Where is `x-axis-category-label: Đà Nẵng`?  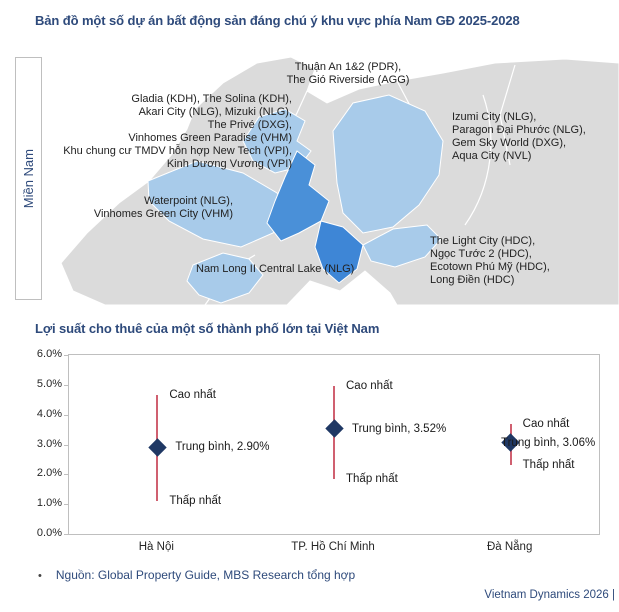 x-axis-category-label: Đà Nẵng is located at coordinates (509, 547).